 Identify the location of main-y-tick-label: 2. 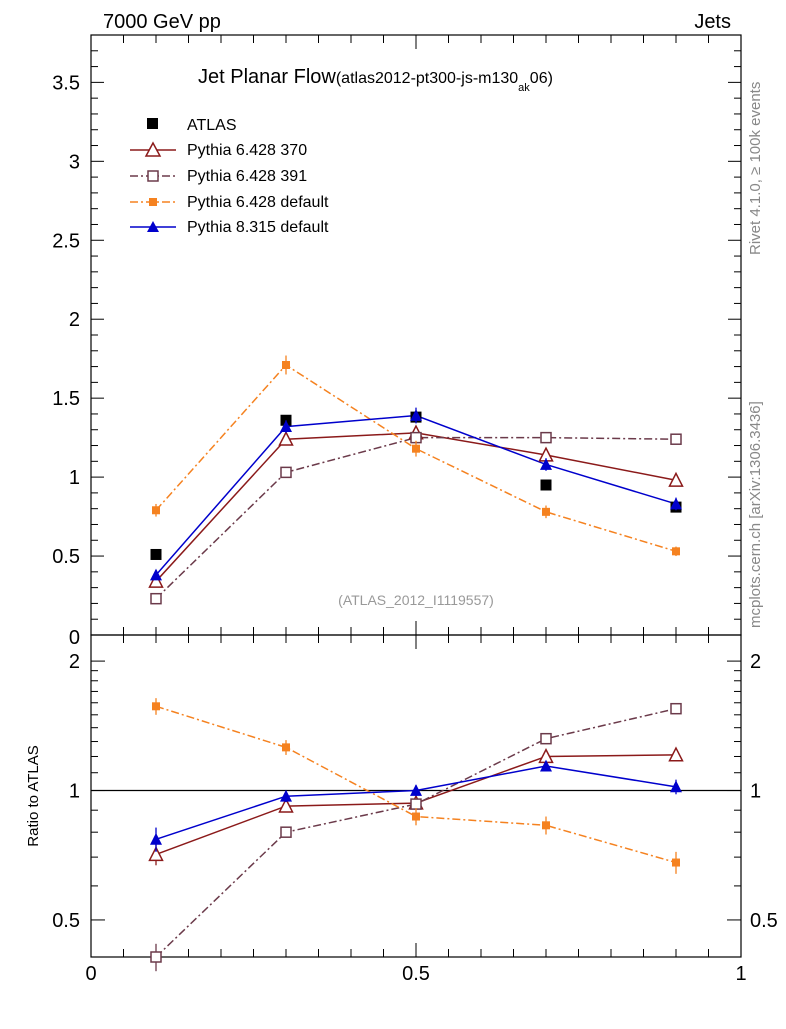
(74, 320).